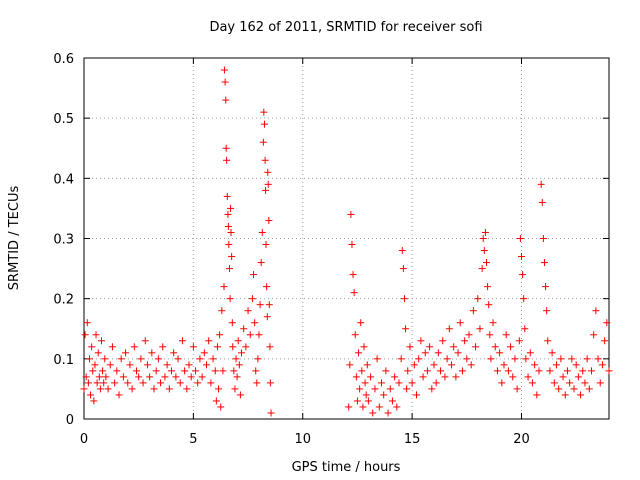 The width and height of the screenshot is (640, 480). What do you see at coordinates (63, 59) in the screenshot?
I see `y-tick-label: 0.6` at bounding box center [63, 59].